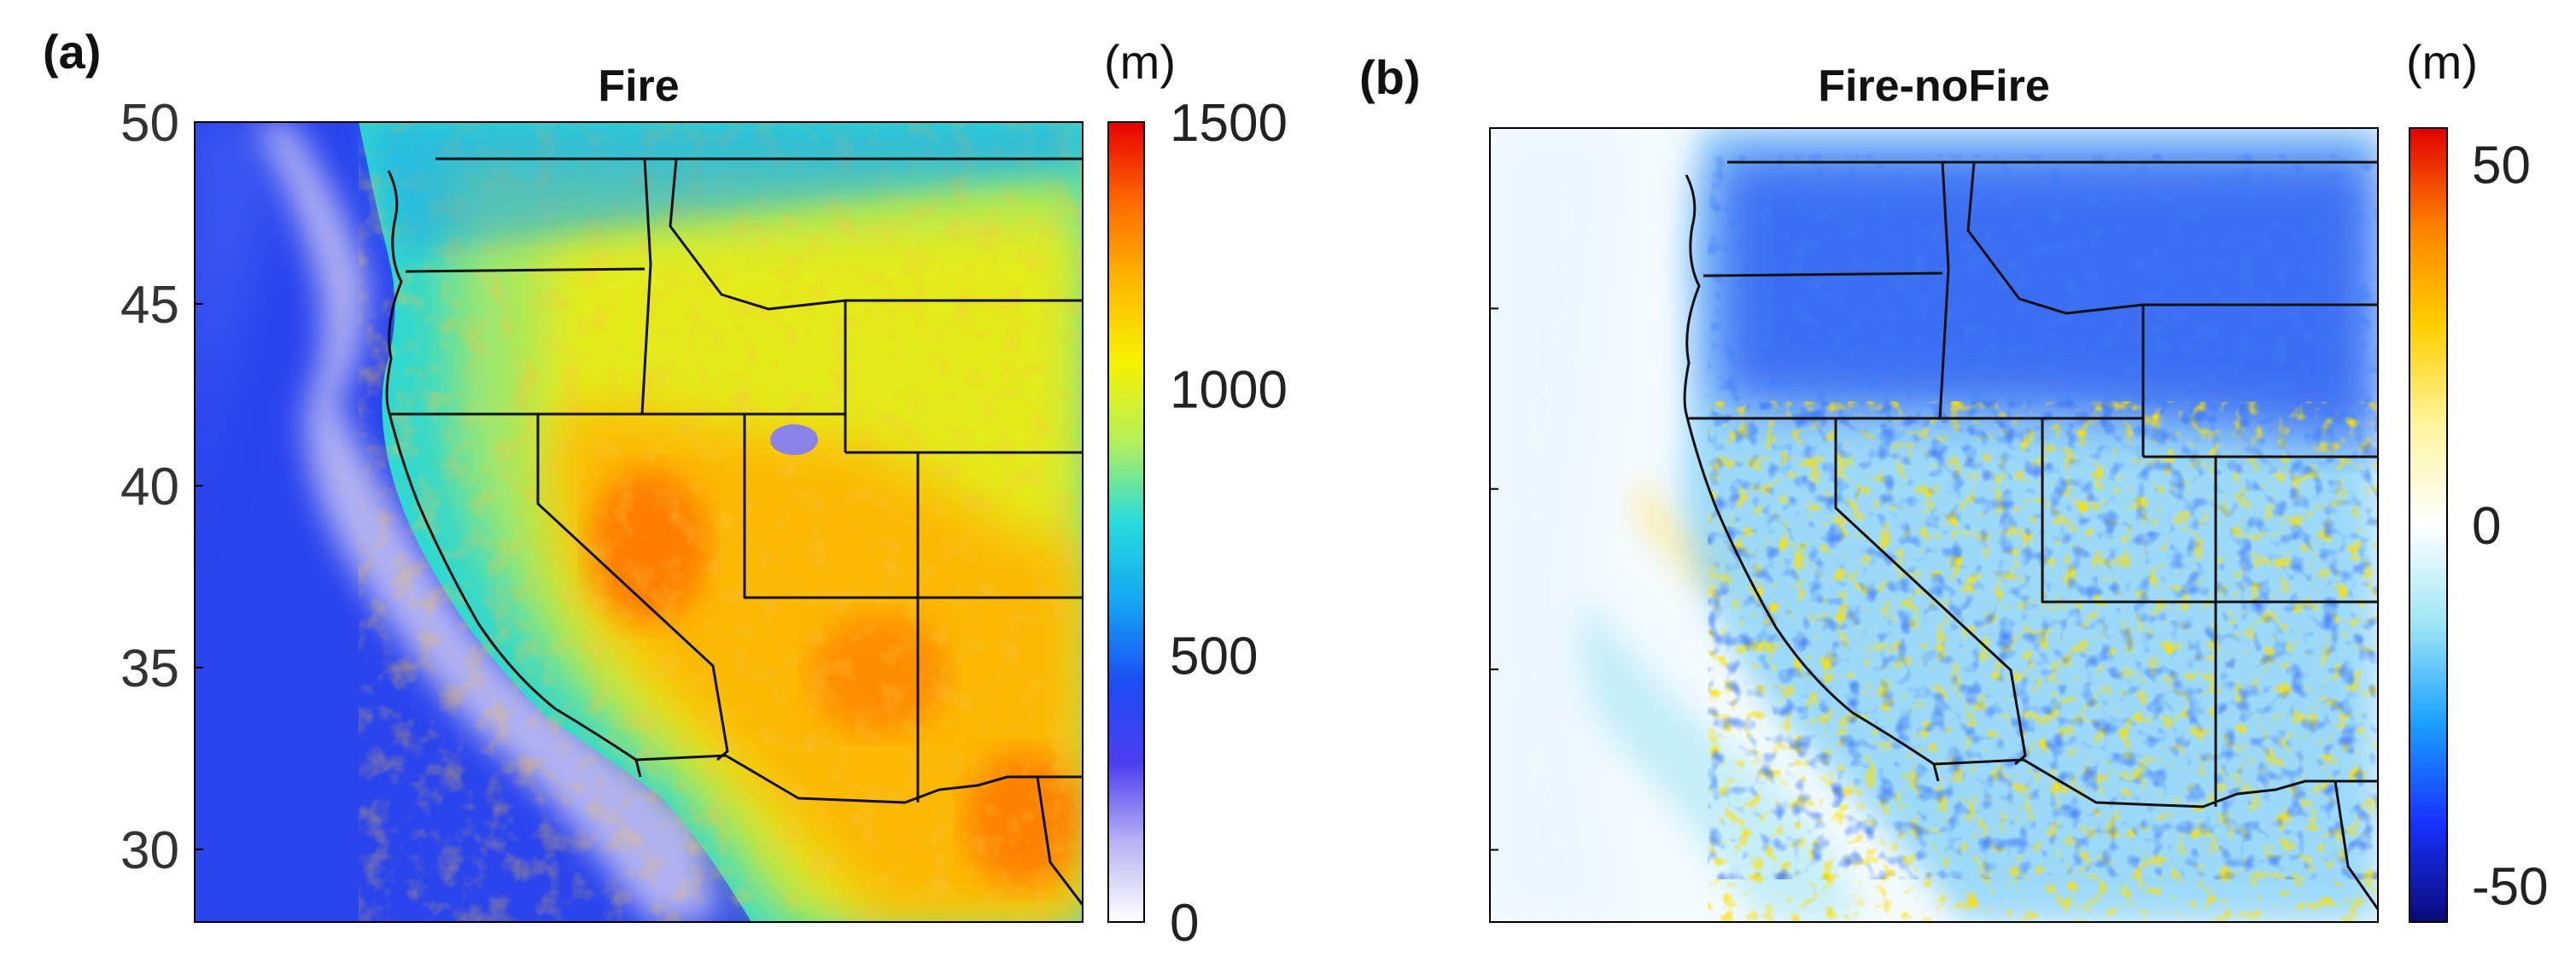 Image resolution: width=2576 pixels, height=963 pixels. Describe the element at coordinates (1126, 522) in the screenshot. I see `colorbar-a` at that location.